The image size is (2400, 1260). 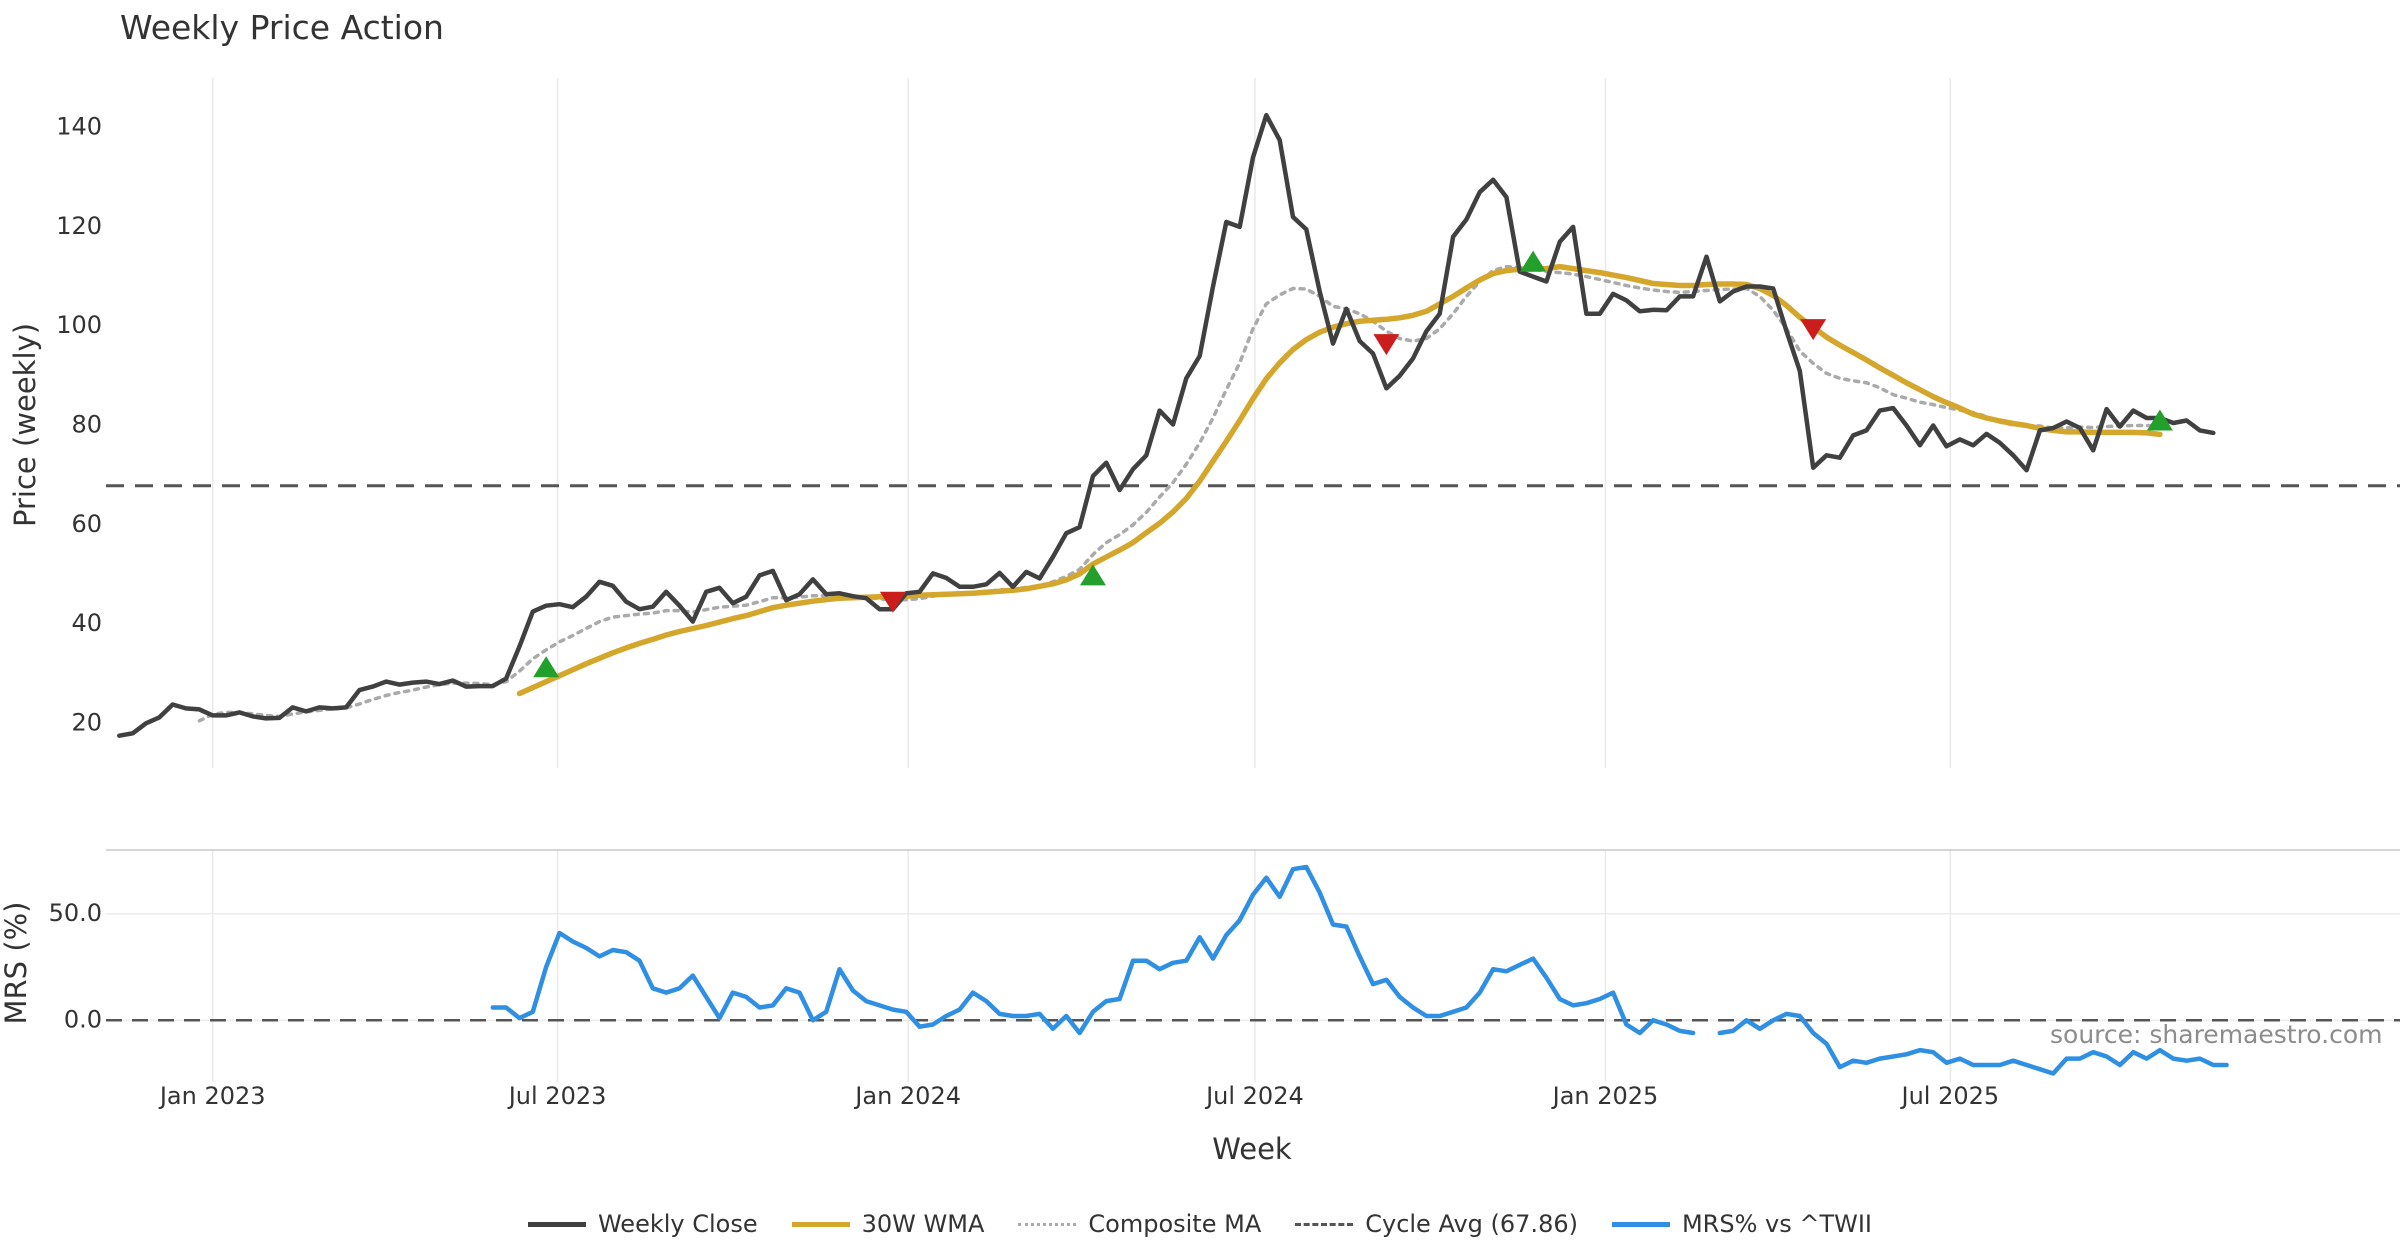 What do you see at coordinates (2216, 1034) in the screenshot?
I see `source-label: source: sharemaestro.com` at bounding box center [2216, 1034].